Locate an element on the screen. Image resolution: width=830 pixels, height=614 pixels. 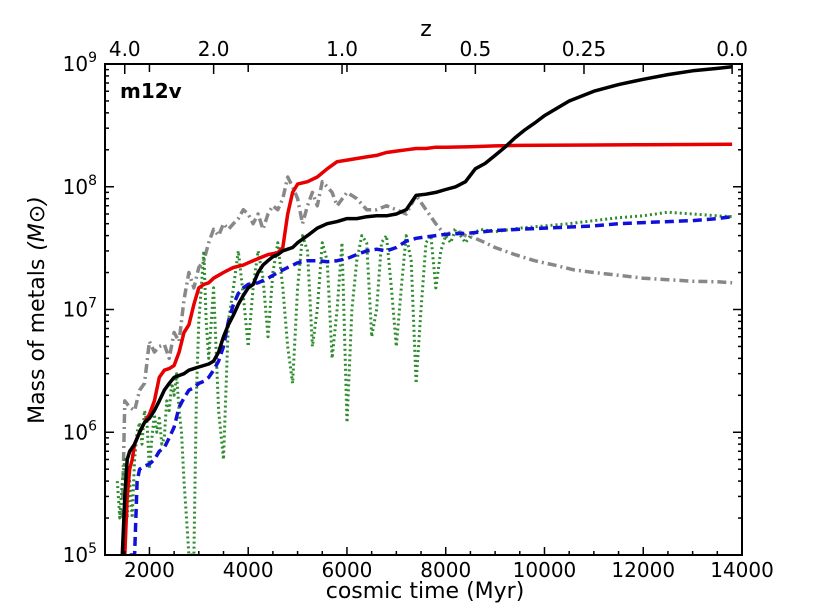
y-axis-label: Mass of metals (M⊙) is located at coordinates (37, 310).